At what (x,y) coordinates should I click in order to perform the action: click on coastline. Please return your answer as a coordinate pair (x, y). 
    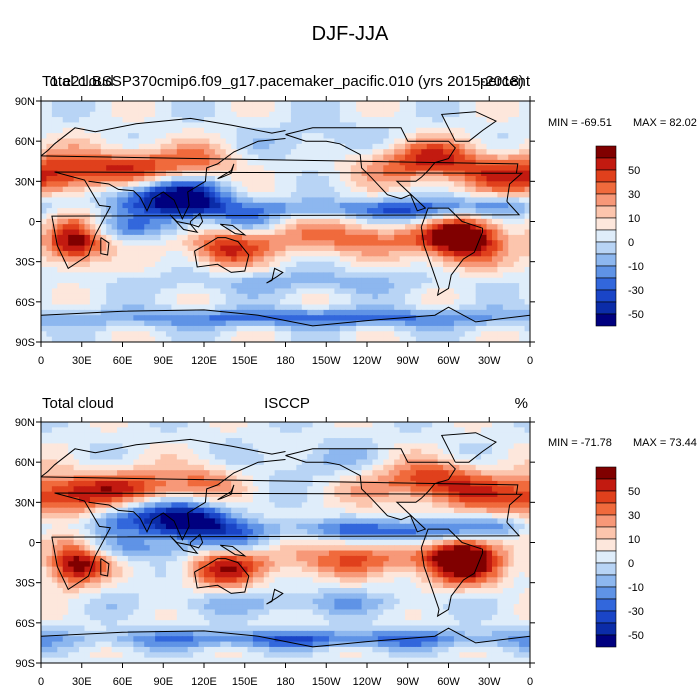
    Looking at the image, I should click on (233, 229).